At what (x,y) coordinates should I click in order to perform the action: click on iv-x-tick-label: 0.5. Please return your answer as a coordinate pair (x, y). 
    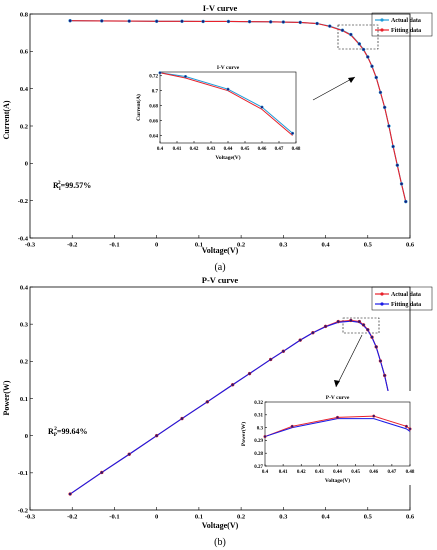
    Looking at the image, I should click on (368, 245).